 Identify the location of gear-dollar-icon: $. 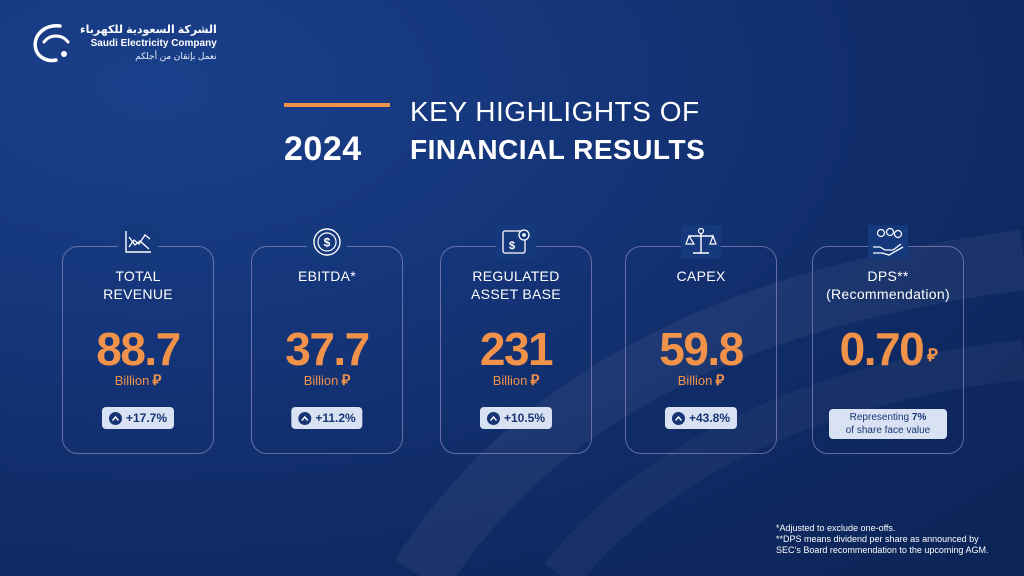
(516, 242).